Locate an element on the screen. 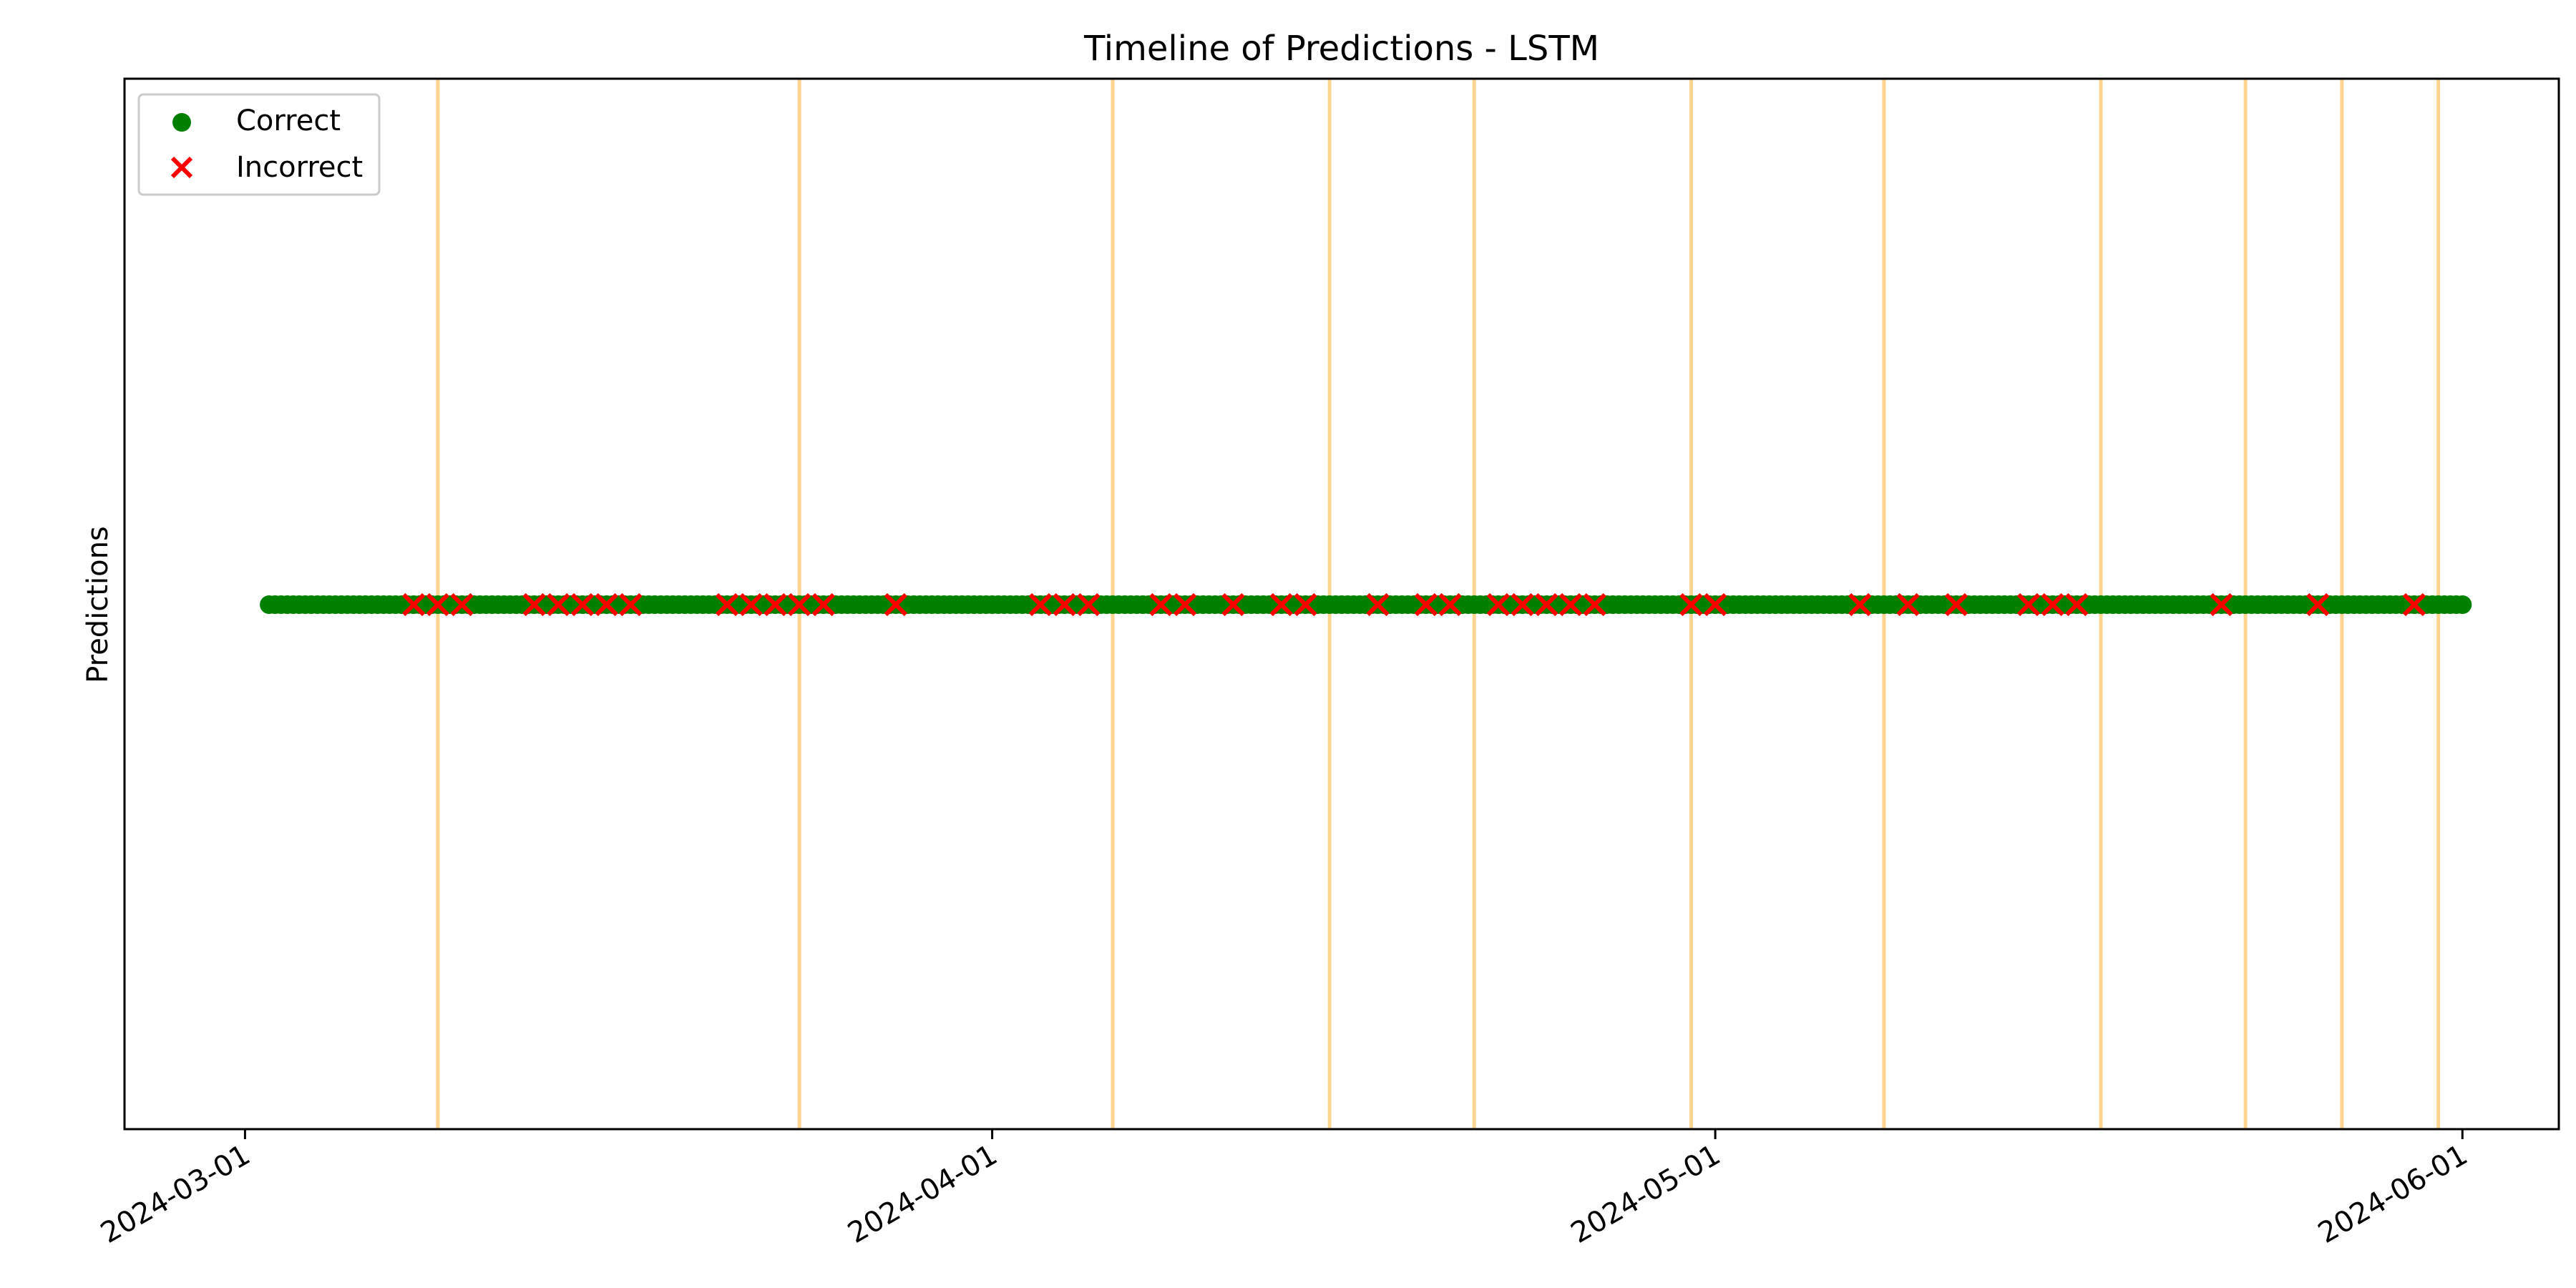 This screenshot has height=1288, width=2576. correct-point is located at coordinates (2462, 604).